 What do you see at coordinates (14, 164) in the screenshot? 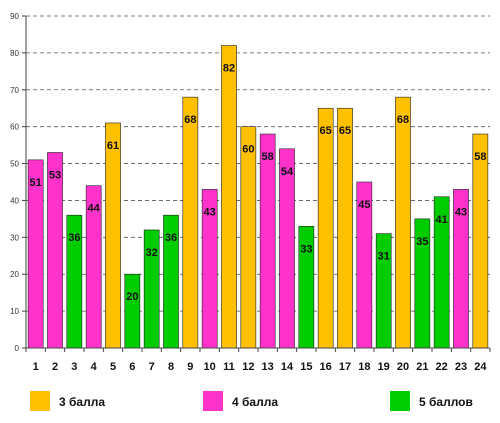
I see `y-tick-label: 50` at bounding box center [14, 164].